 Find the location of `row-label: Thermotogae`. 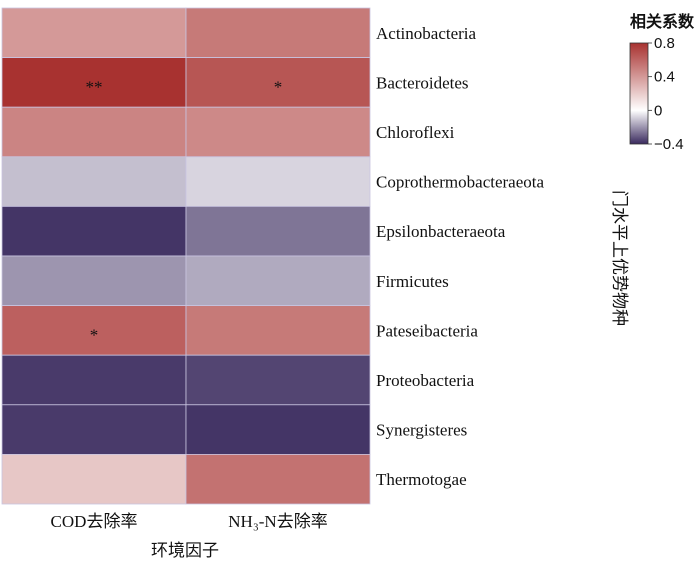

row-label: Thermotogae is located at coordinates (421, 479).